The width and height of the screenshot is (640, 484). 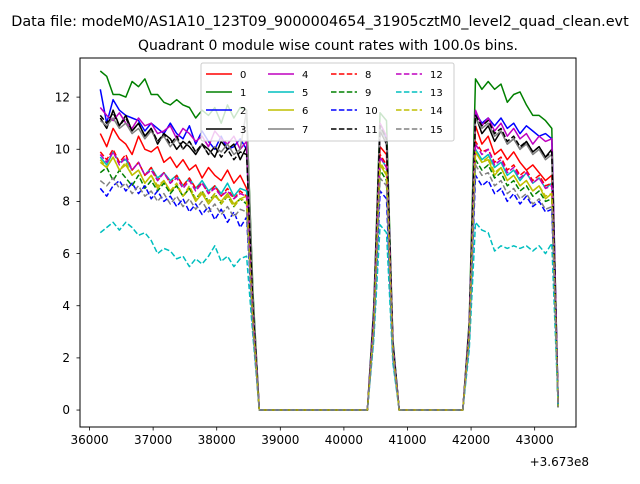 What do you see at coordinates (280, 440) in the screenshot?
I see `x-tick-label: 39000` at bounding box center [280, 440].